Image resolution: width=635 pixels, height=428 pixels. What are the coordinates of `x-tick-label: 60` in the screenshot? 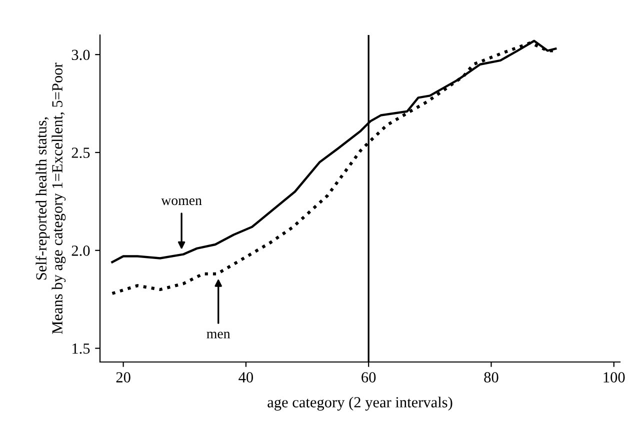 It's located at (369, 377).